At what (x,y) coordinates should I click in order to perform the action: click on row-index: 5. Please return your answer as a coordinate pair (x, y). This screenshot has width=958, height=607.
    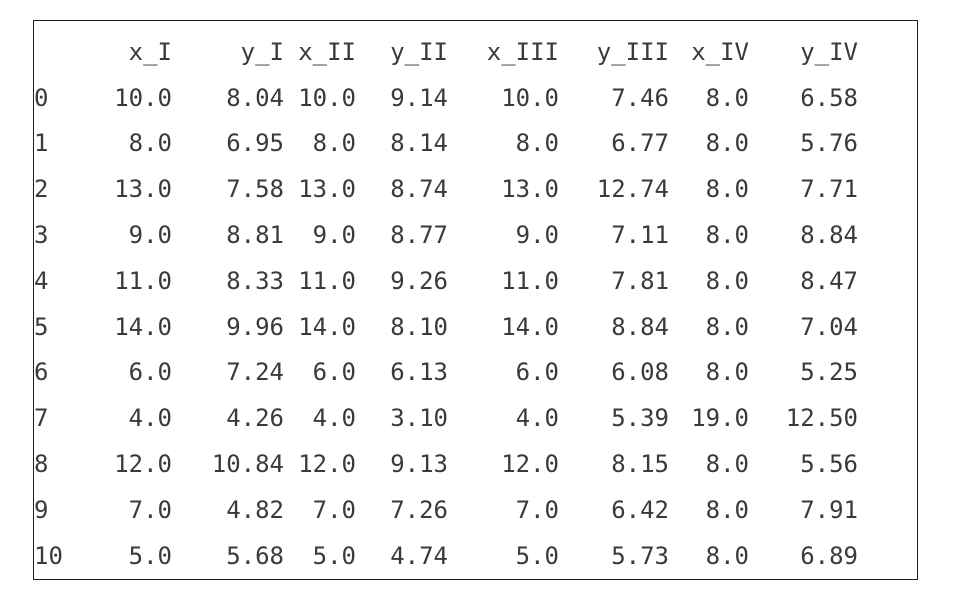
    Looking at the image, I should click on (41, 326).